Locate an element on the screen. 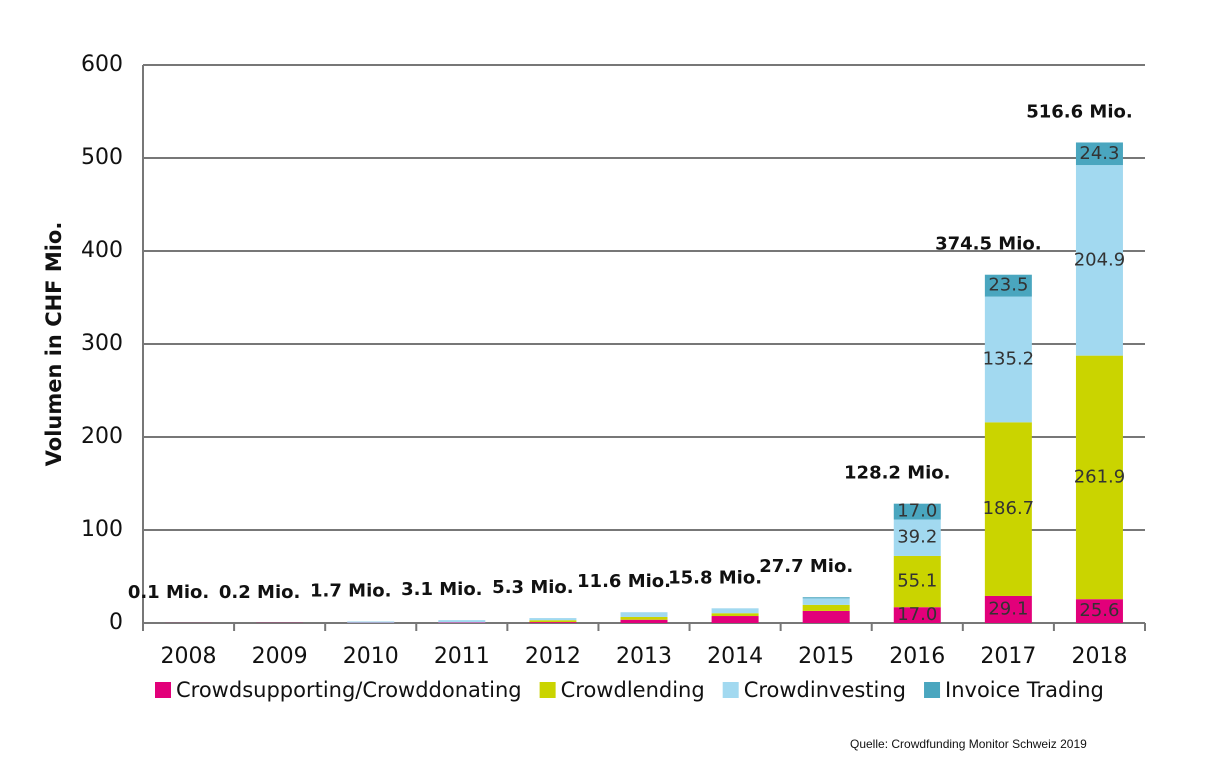 The height and width of the screenshot is (782, 1223). total-label: 128.2 Mio. is located at coordinates (897, 473).